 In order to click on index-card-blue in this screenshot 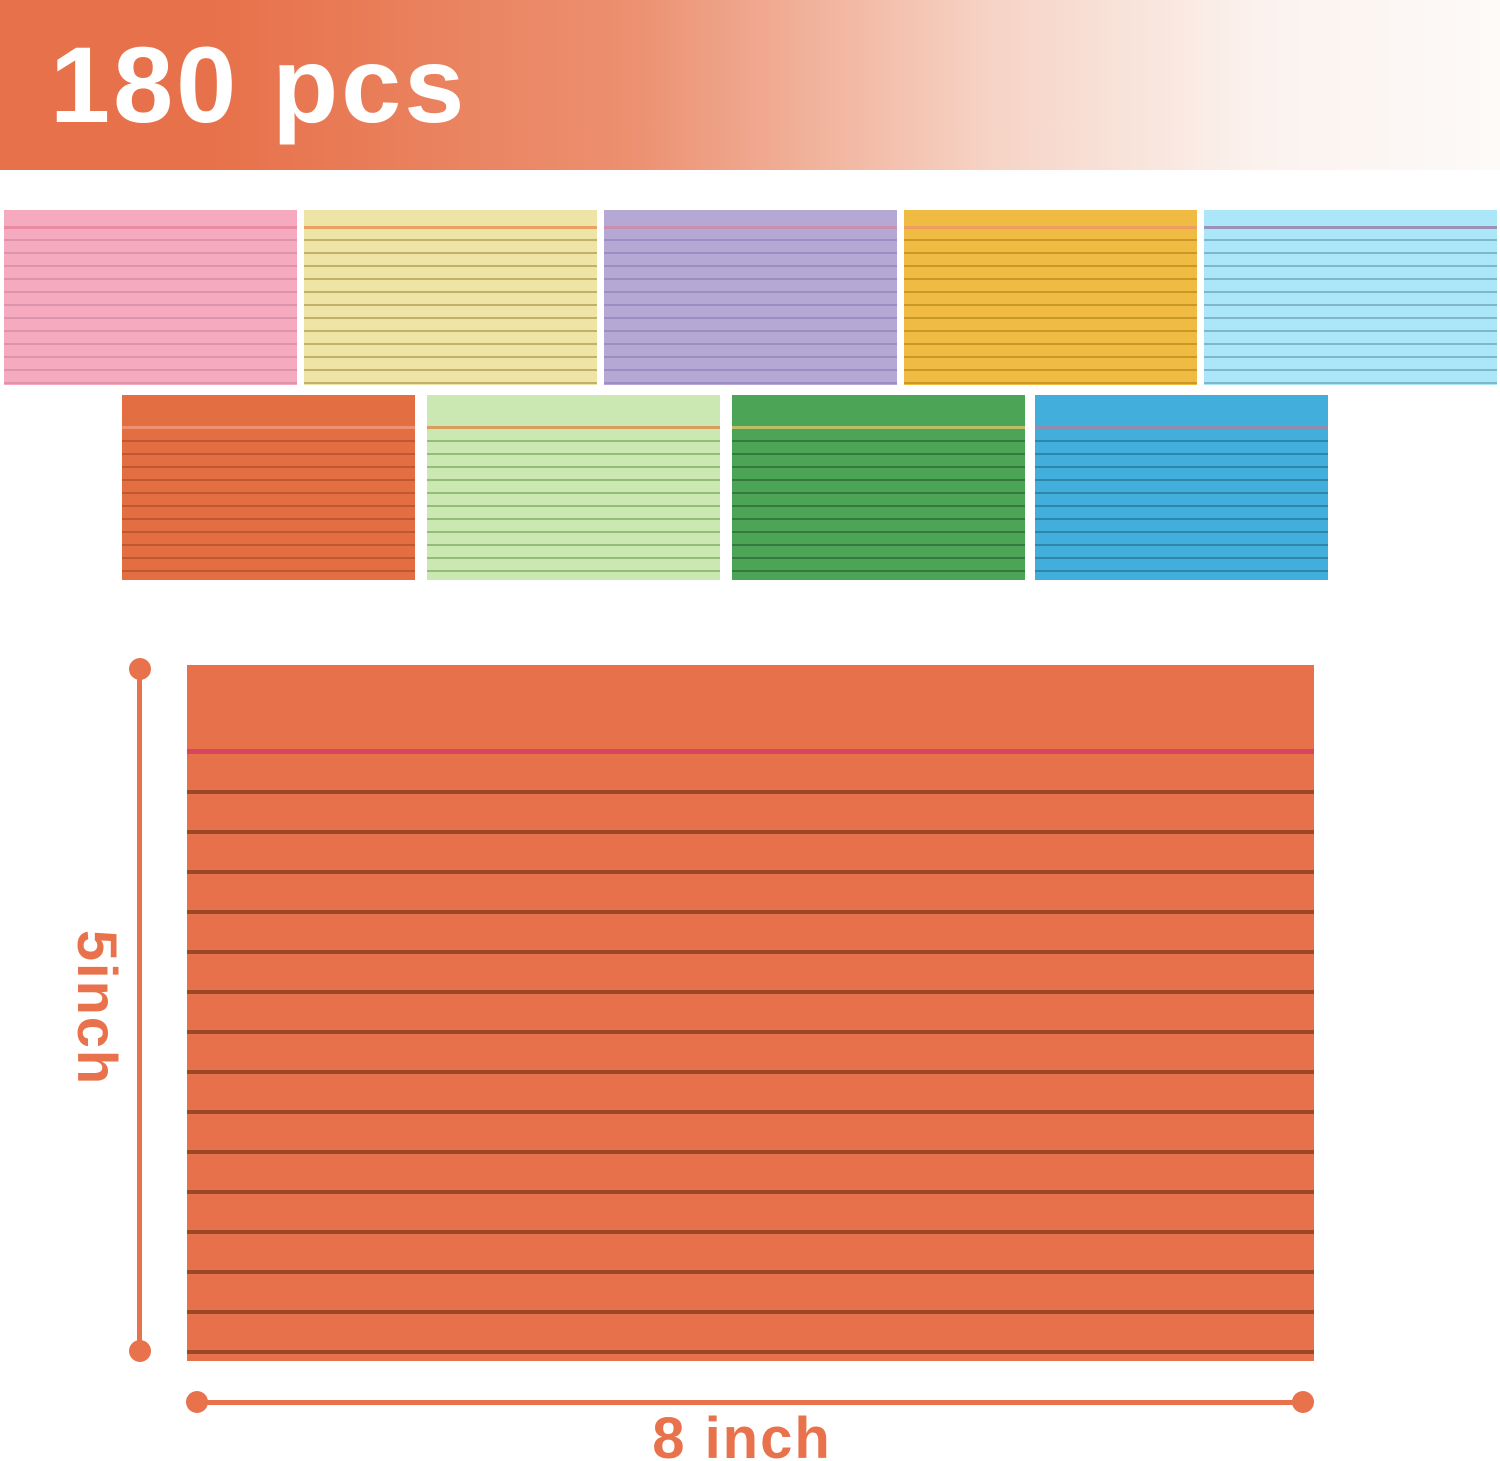, I will do `click(1181, 487)`.